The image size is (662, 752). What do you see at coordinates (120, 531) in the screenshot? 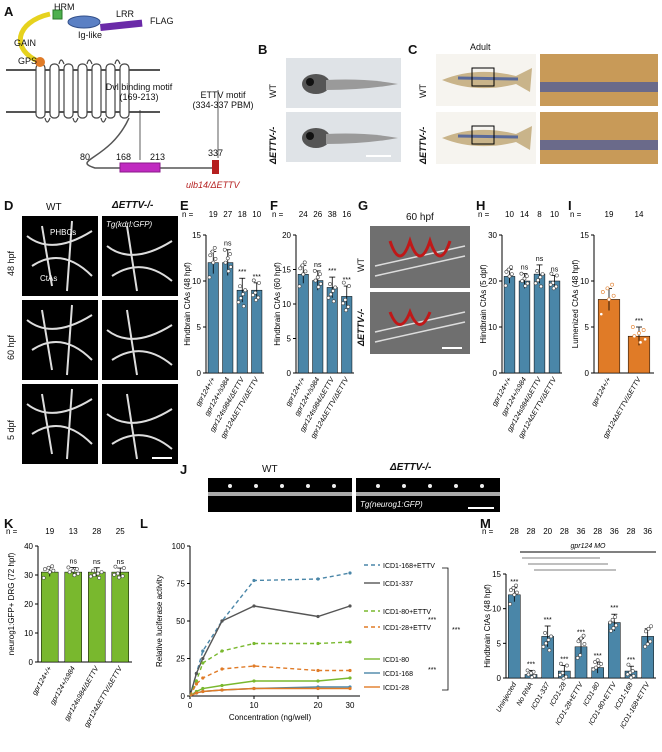
I see `n-value: 25` at bounding box center [120, 531].